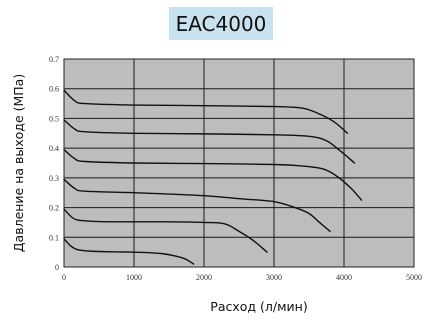 This screenshot has width=424, height=321. What do you see at coordinates (221, 23) in the screenshot?
I see `chart-title: EAC4000` at bounding box center [221, 23].